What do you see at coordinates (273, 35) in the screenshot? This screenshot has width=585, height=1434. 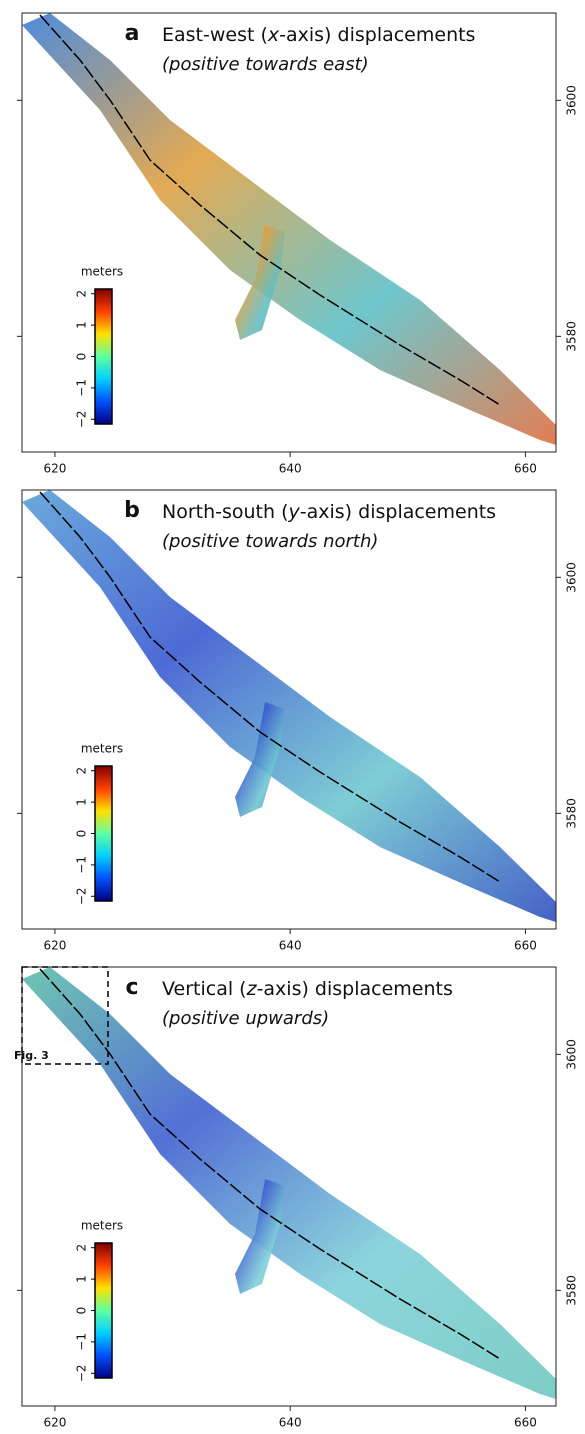 I see `title-part: x` at bounding box center [273, 35].